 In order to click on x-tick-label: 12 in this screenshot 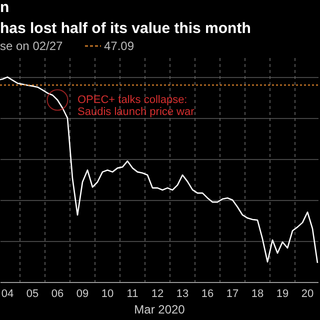, I will do `click(157, 294)`.